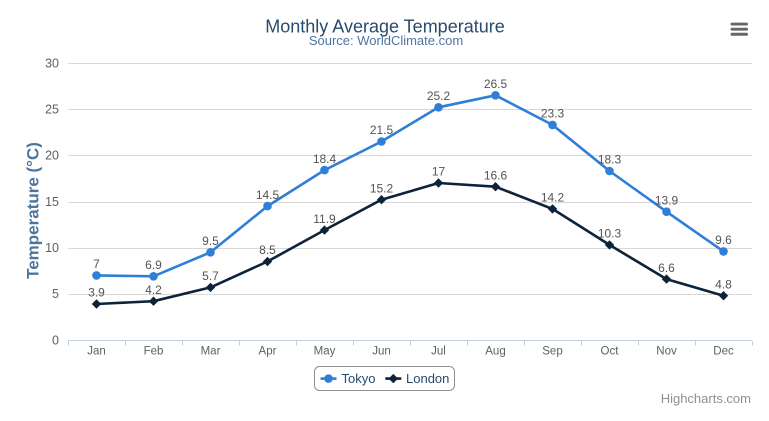 Image resolution: width=769 pixels, height=421 pixels. What do you see at coordinates (33, 210) in the screenshot?
I see `svg-text: Temperature (°C)` at bounding box center [33, 210].